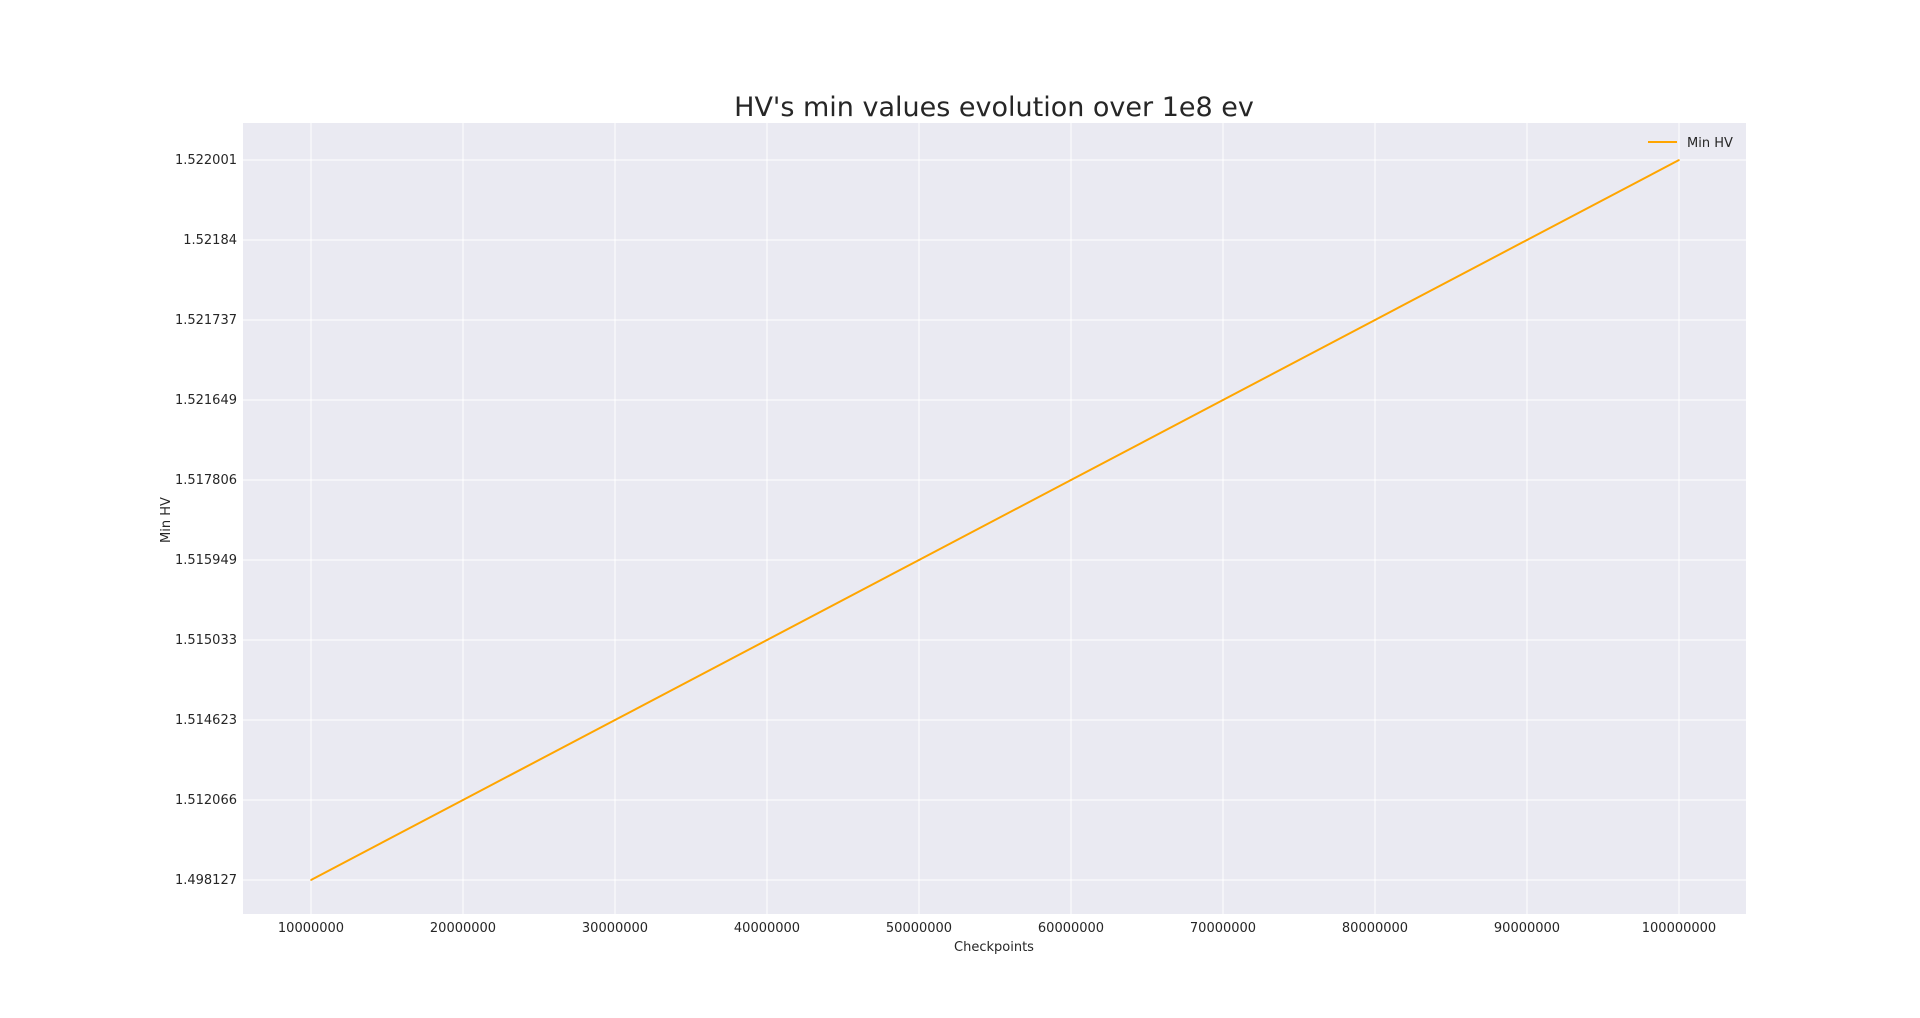  I want to click on y-tick-label: 1.517806, so click(206, 480).